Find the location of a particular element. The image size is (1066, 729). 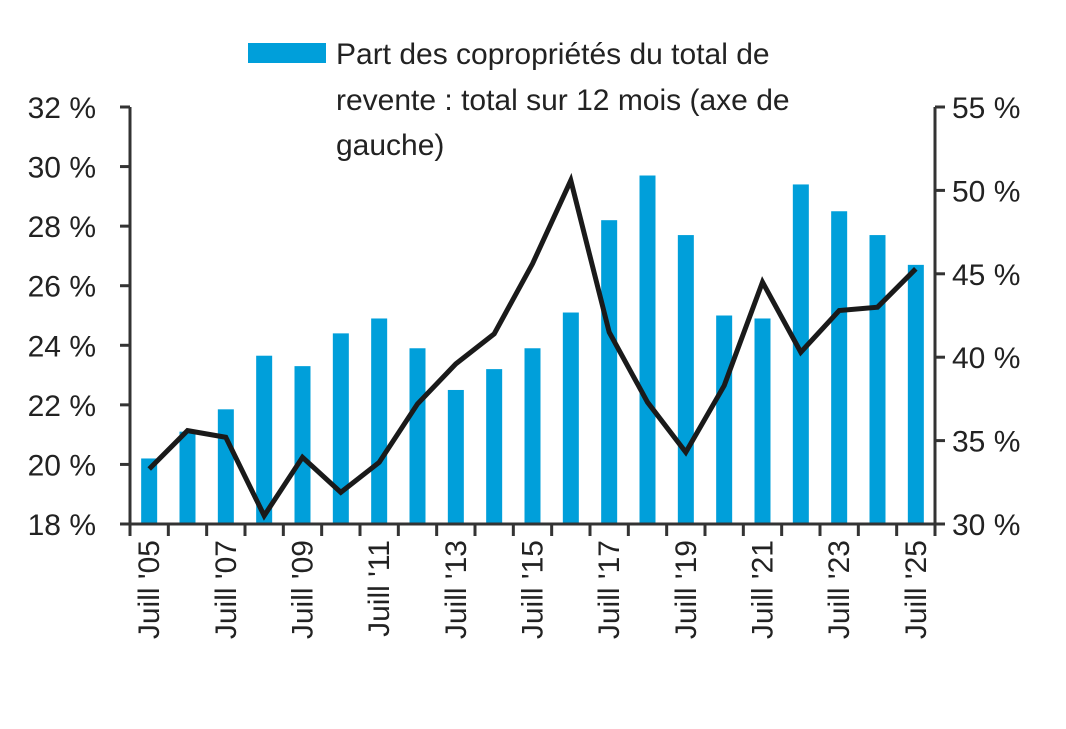

right-tick-label: 45 % is located at coordinates (986, 275).